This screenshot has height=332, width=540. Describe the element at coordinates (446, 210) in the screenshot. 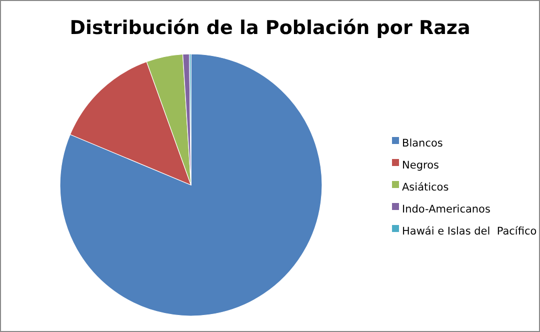

I see `legend-label: Indo-Americanos` at that location.